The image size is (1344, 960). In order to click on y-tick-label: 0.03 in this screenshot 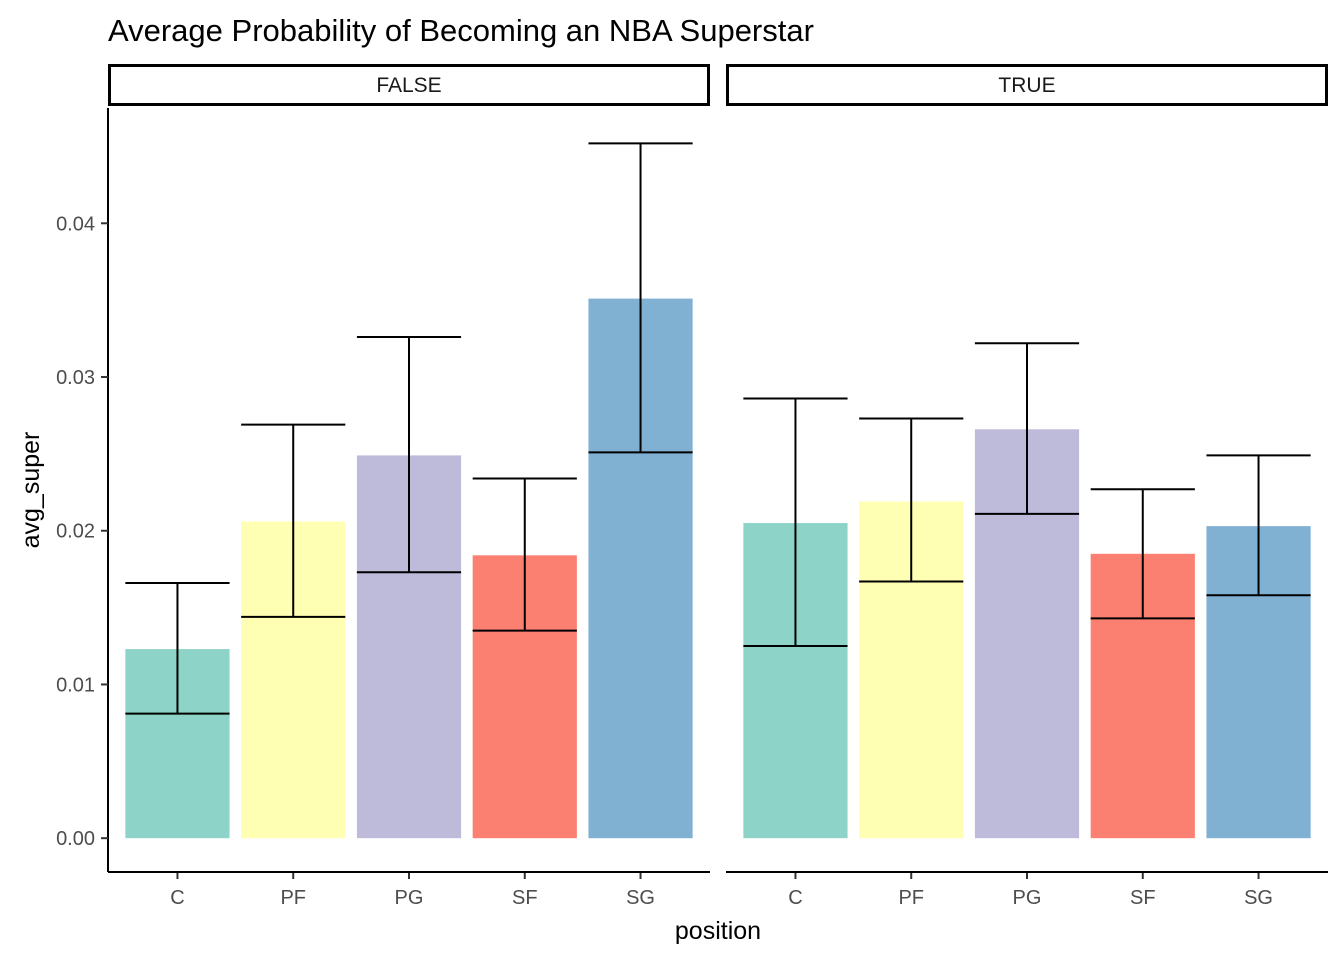, I will do `click(75, 378)`.